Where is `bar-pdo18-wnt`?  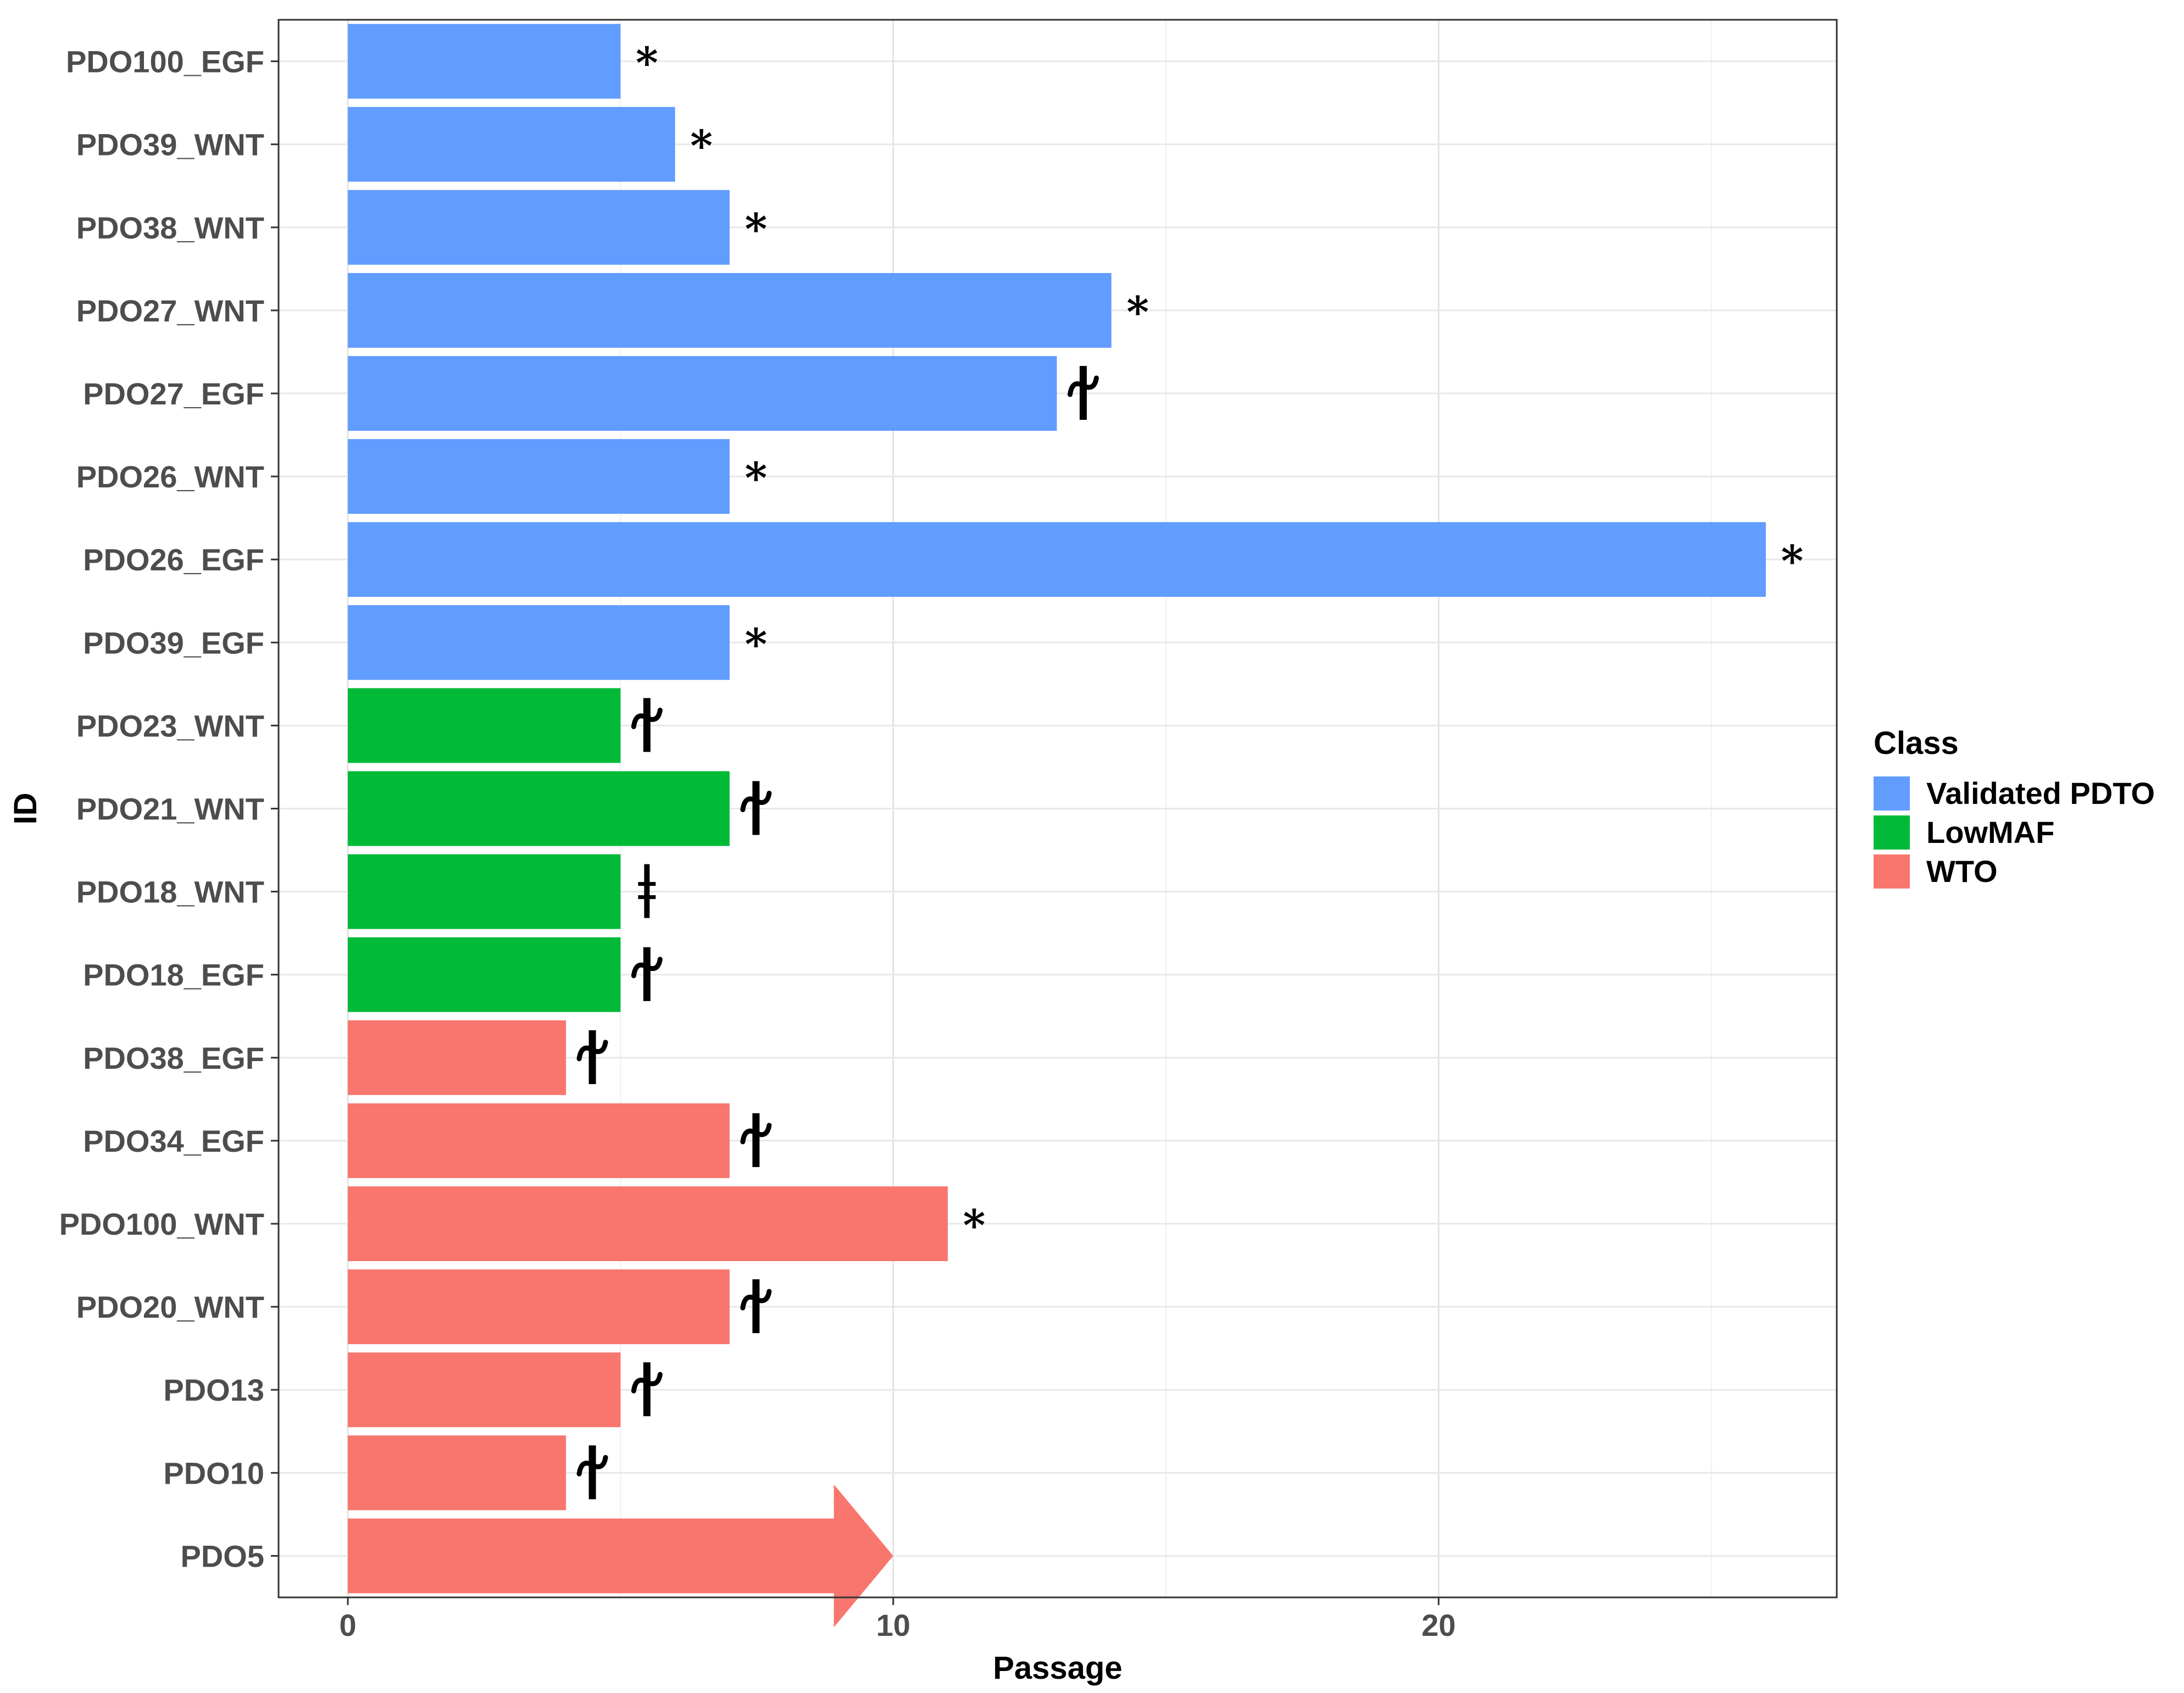 bar-pdo18-wnt is located at coordinates (484, 891).